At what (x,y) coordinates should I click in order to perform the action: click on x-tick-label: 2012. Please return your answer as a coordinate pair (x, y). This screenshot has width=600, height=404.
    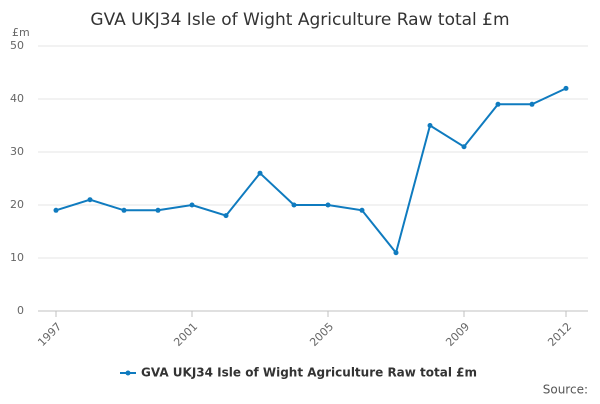
    Looking at the image, I should click on (559, 334).